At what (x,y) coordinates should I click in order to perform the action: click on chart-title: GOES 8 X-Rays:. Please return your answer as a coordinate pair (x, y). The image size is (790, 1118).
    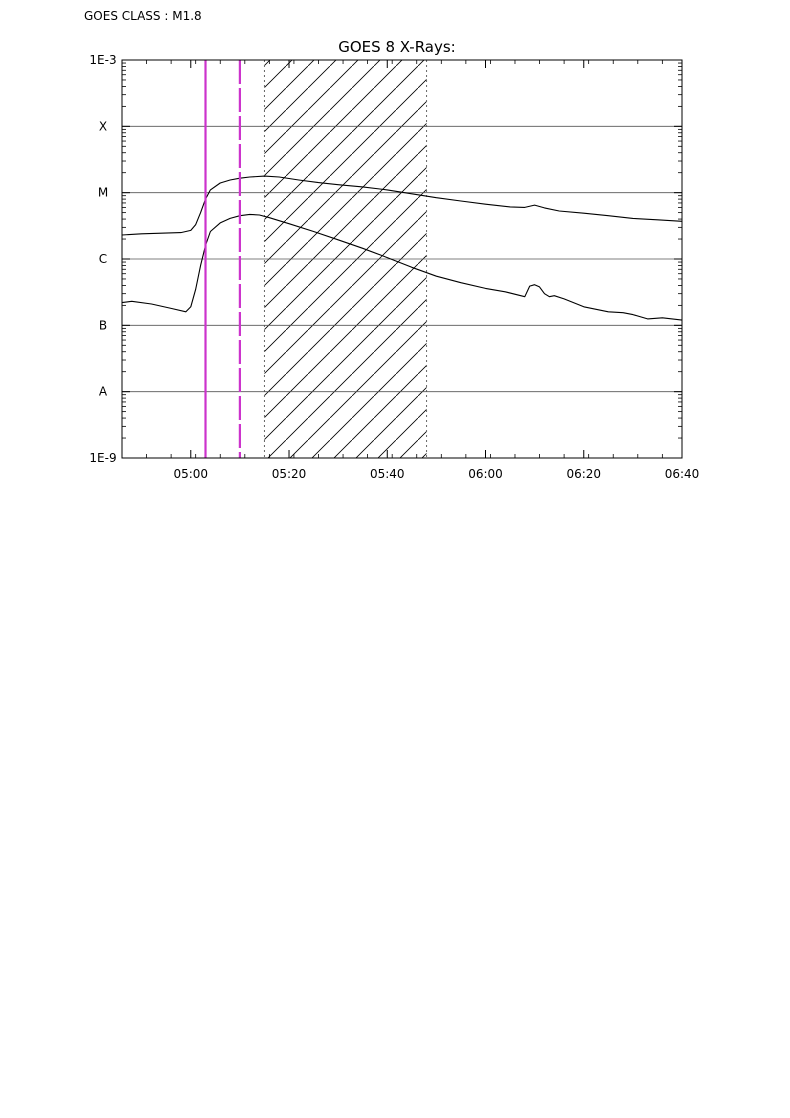
    Looking at the image, I should click on (396, 47).